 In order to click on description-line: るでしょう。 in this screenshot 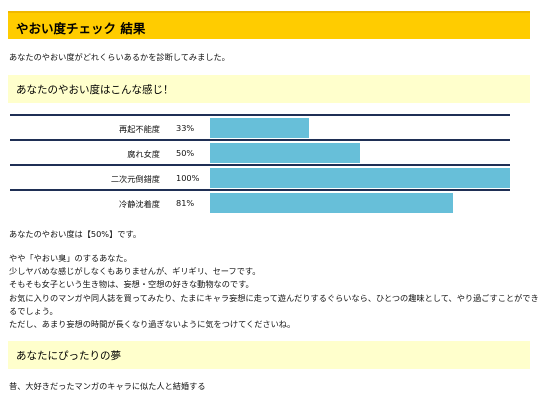, I will do `click(33, 310)`.